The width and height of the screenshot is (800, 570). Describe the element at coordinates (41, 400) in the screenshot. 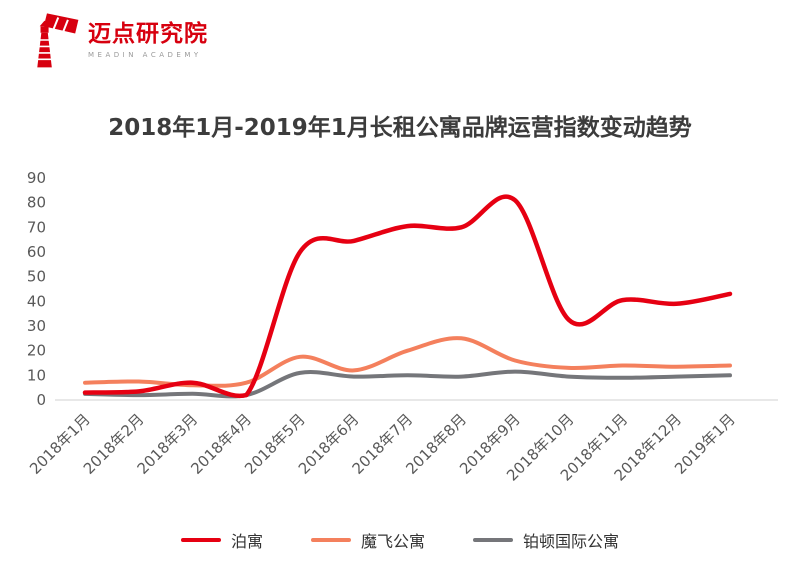

I see `y-axis-tick: 0` at that location.